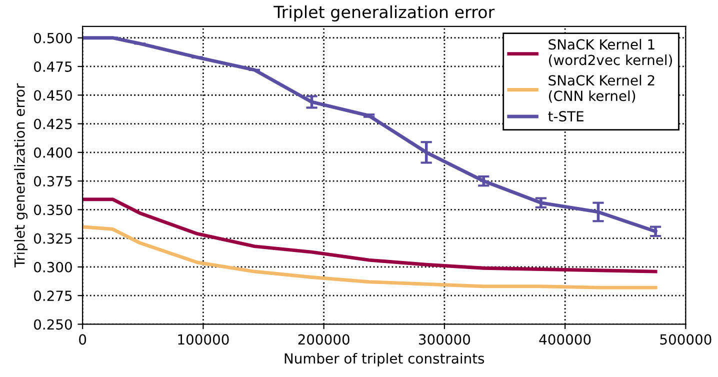 The width and height of the screenshot is (718, 377). Describe the element at coordinates (53, 152) in the screenshot. I see `y-tick-label: 0.400` at that location.